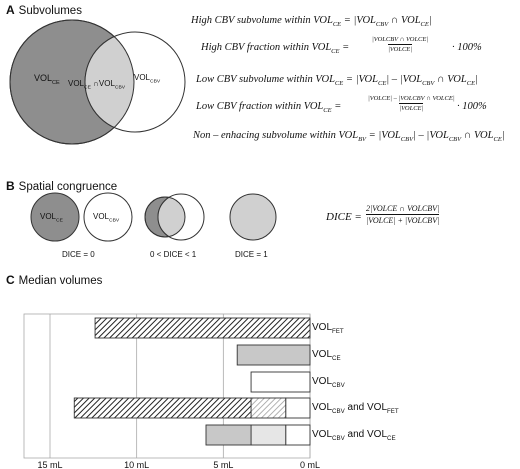 The width and height of the screenshot is (520, 469). What do you see at coordinates (403, 214) in the screenshot?
I see `dice-formula-ratio: 2|VOLCE ∩ VOLCBV| |VOLCE| + |VOLCBV|` at bounding box center [403, 214].